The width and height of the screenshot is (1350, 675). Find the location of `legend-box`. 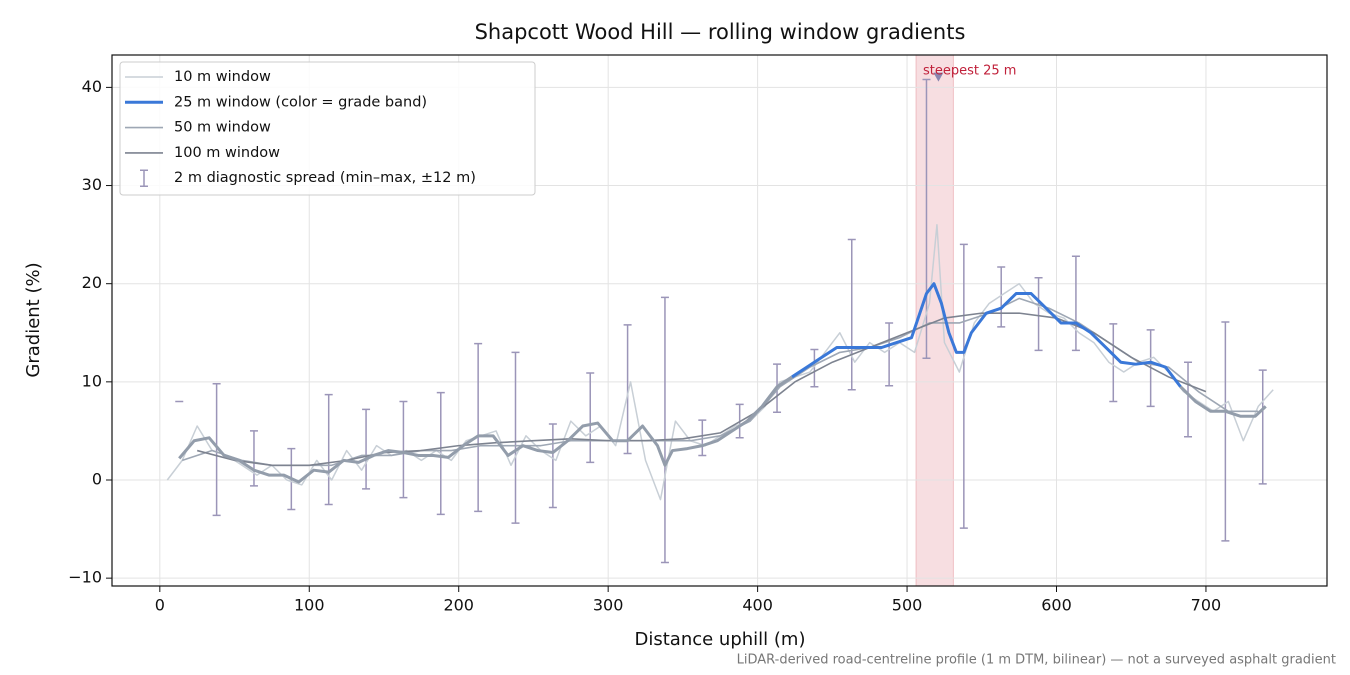

legend-box is located at coordinates (327, 128).